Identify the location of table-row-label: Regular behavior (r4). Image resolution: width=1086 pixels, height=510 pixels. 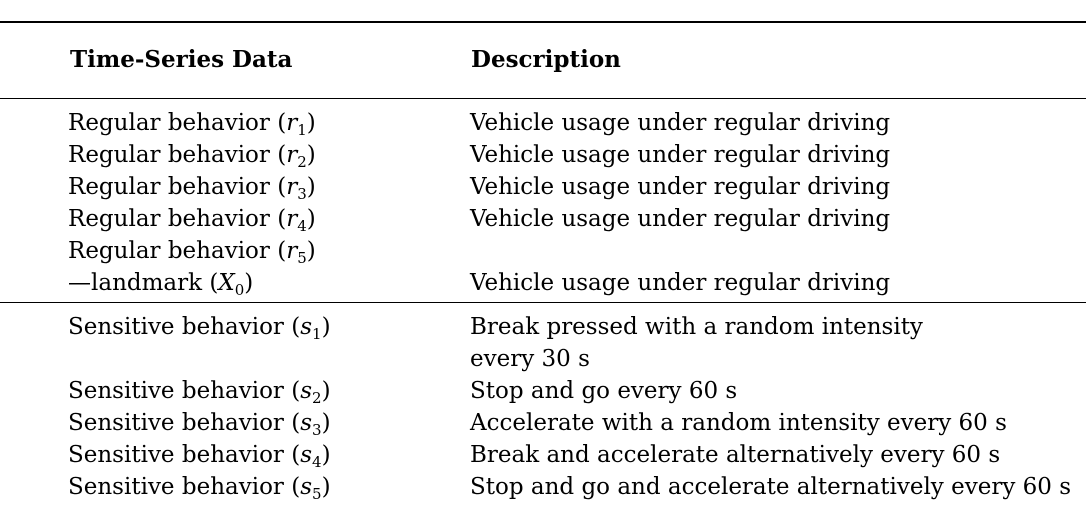
(192, 220).